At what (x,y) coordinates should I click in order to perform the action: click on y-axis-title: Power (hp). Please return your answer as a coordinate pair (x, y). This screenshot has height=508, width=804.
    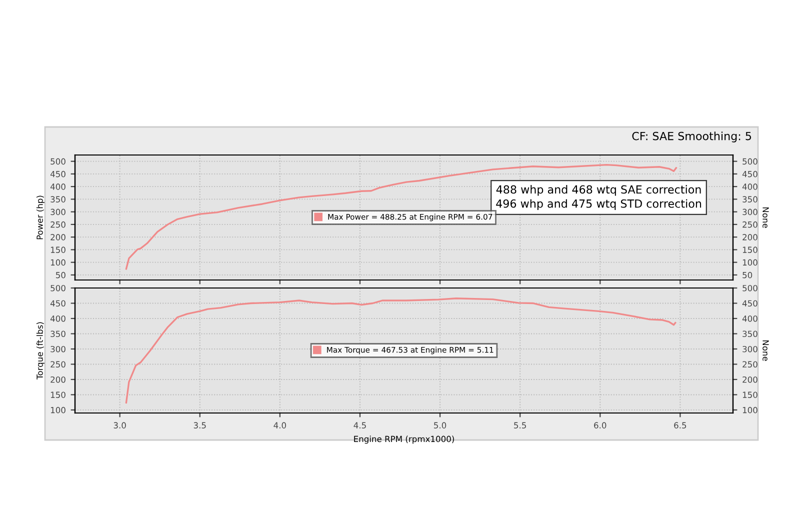
    Looking at the image, I should click on (40, 218).